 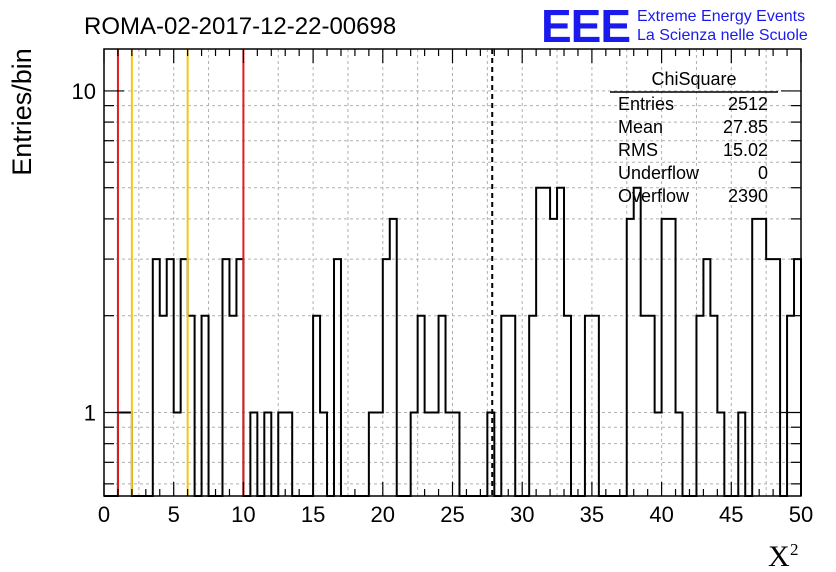 I want to click on x-tick-label: 15, so click(x=313, y=514).